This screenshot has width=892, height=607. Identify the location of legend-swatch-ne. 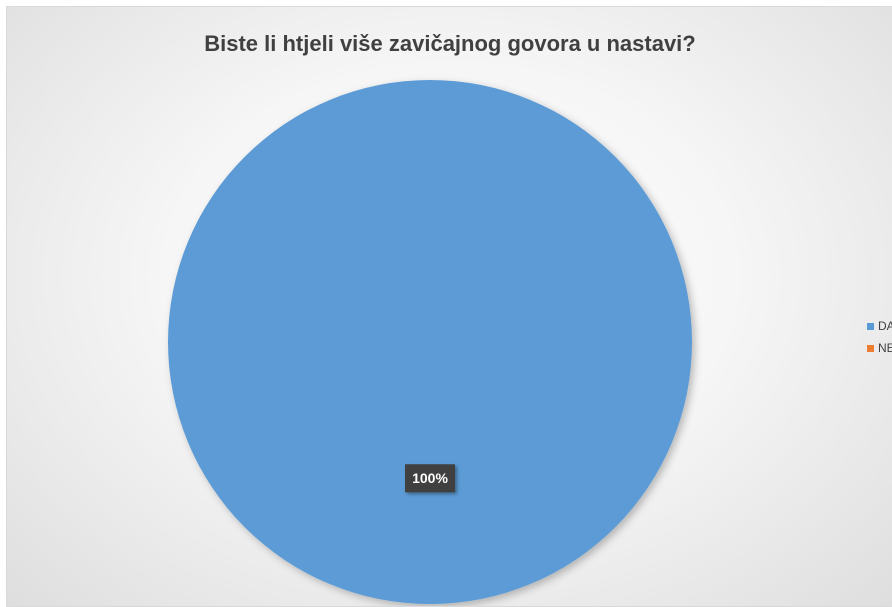
(870, 348).